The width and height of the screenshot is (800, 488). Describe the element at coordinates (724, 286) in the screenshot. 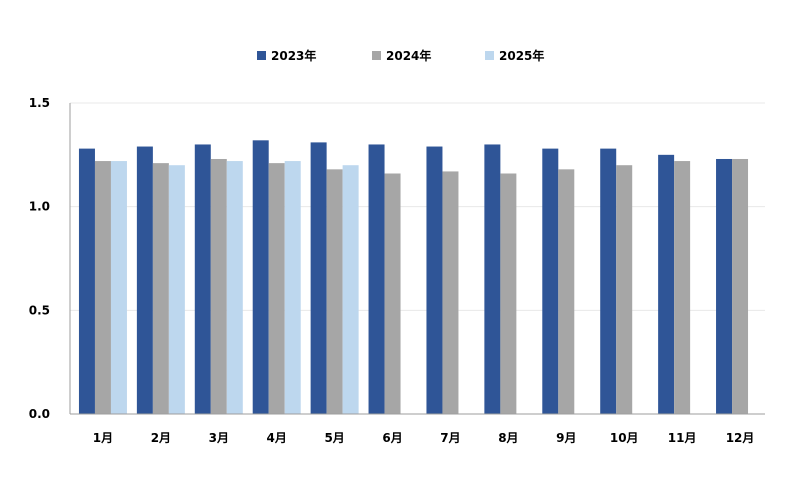

I see `bar-2023年-12月` at that location.